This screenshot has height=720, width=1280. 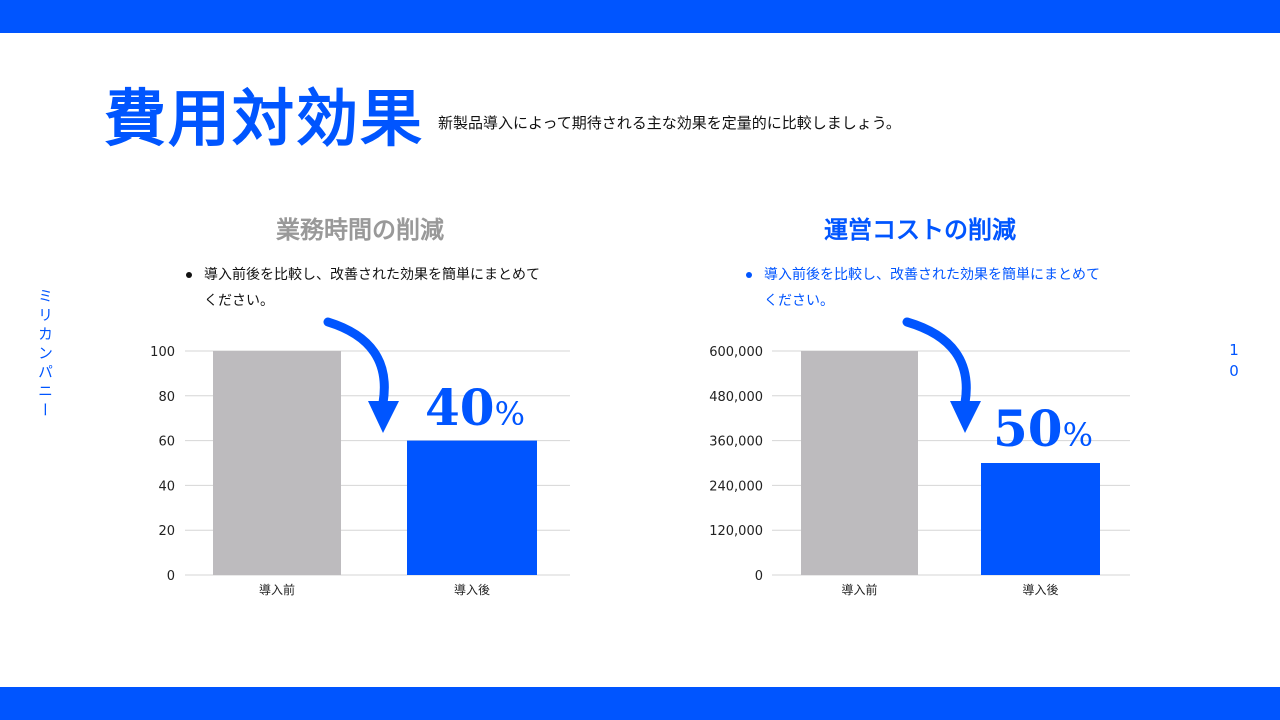 I want to click on y-tick-label: 40, so click(x=166, y=486).